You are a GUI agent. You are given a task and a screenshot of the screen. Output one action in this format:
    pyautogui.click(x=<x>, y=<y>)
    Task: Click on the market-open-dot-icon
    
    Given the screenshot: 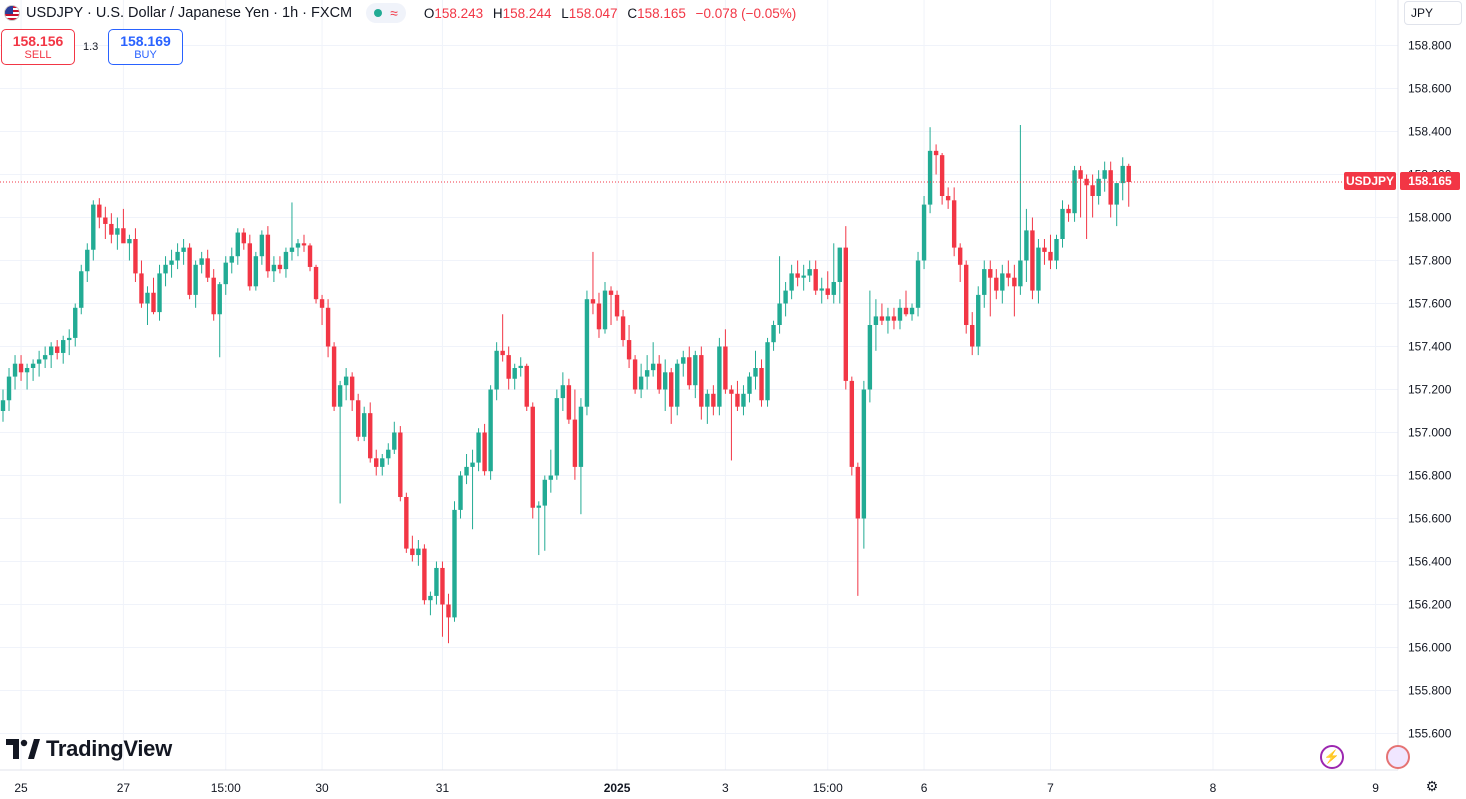 What is the action you would take?
    pyautogui.click(x=378, y=13)
    